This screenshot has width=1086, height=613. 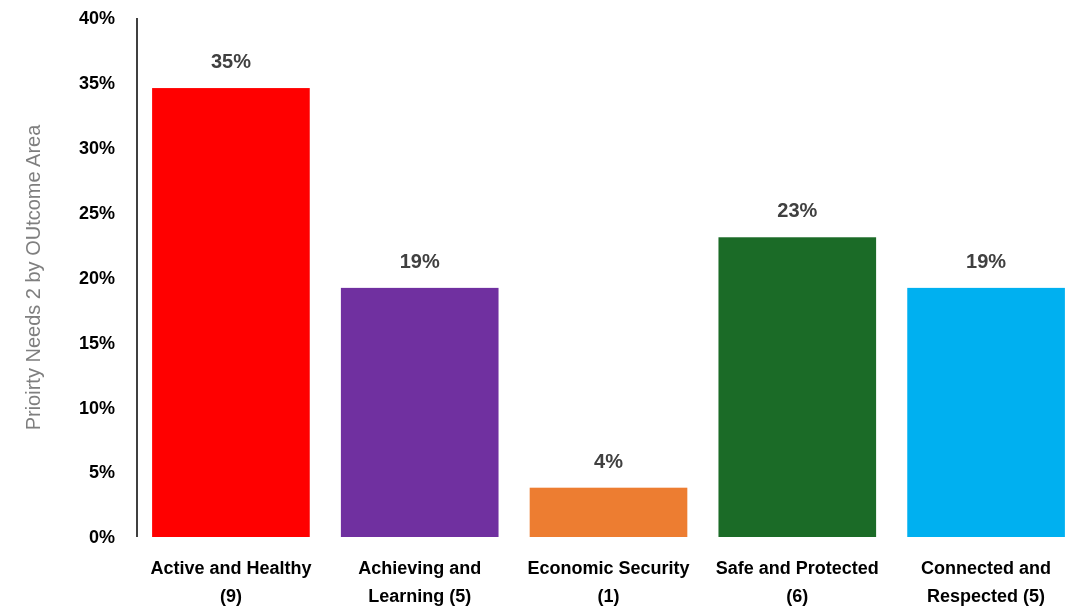 What do you see at coordinates (101, 472) in the screenshot?
I see `y-tick-label: 5%` at bounding box center [101, 472].